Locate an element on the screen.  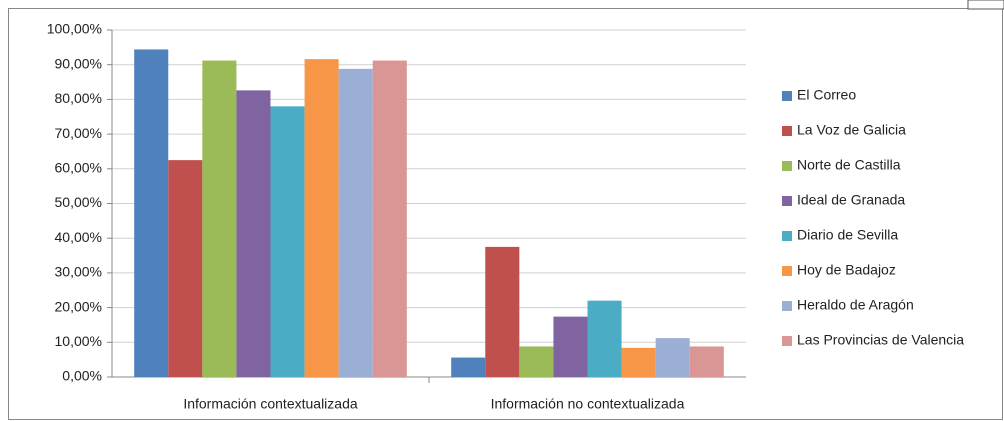
y-tick-label: 40,00% is located at coordinates (78, 237).